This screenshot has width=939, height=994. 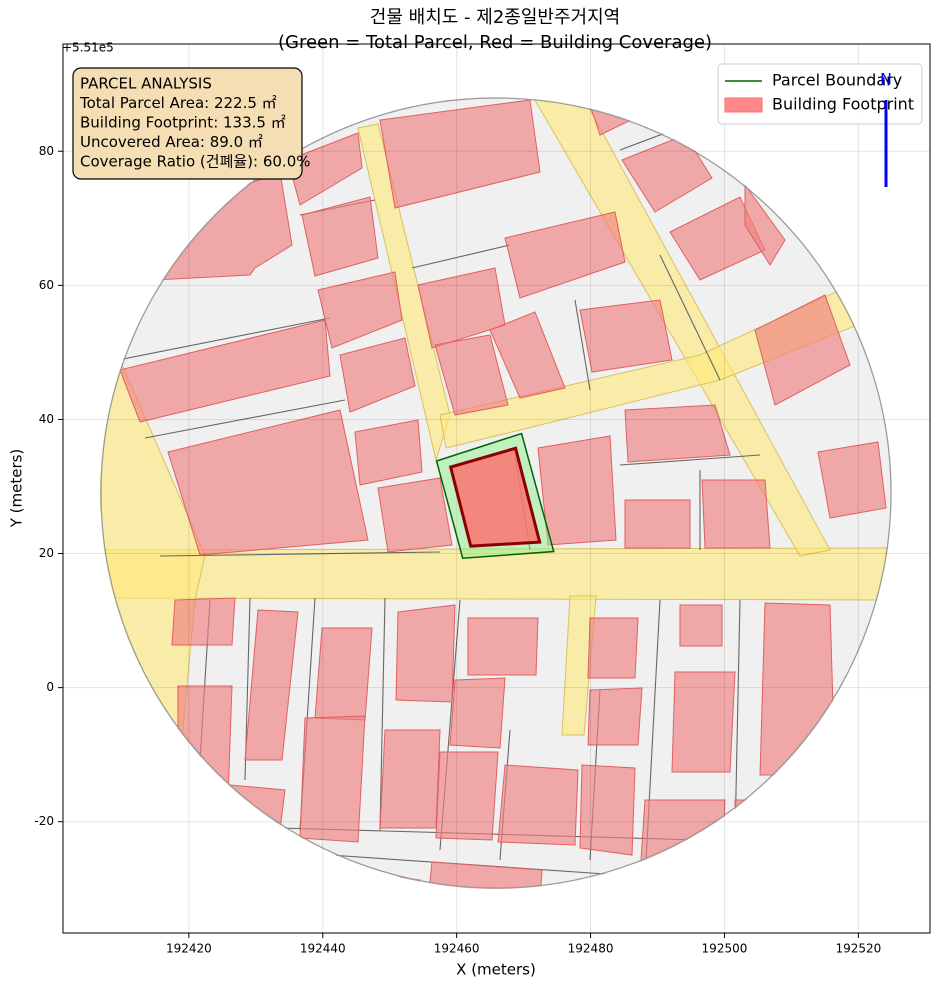 I want to click on legend-label: Parcel Boundary, so click(x=837, y=80).